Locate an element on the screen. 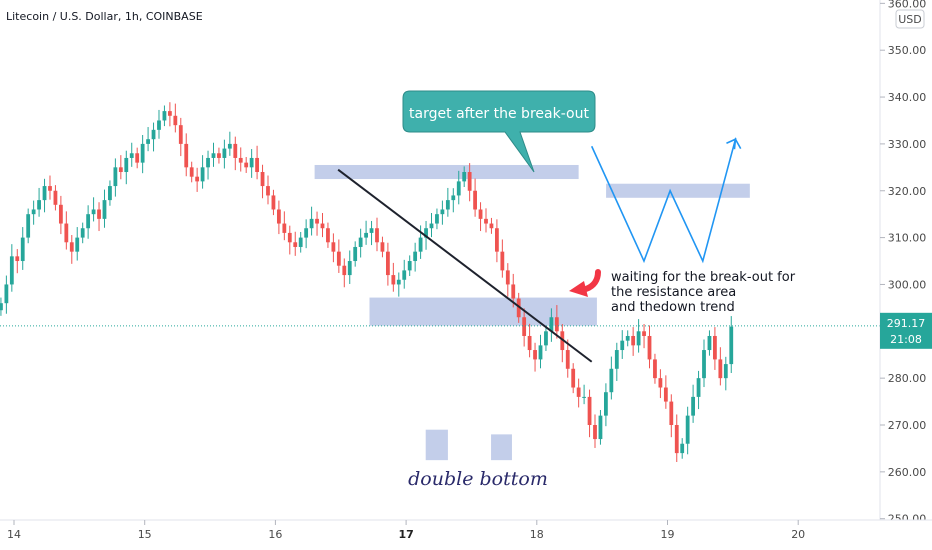  time-axis-panel is located at coordinates (466, 535).